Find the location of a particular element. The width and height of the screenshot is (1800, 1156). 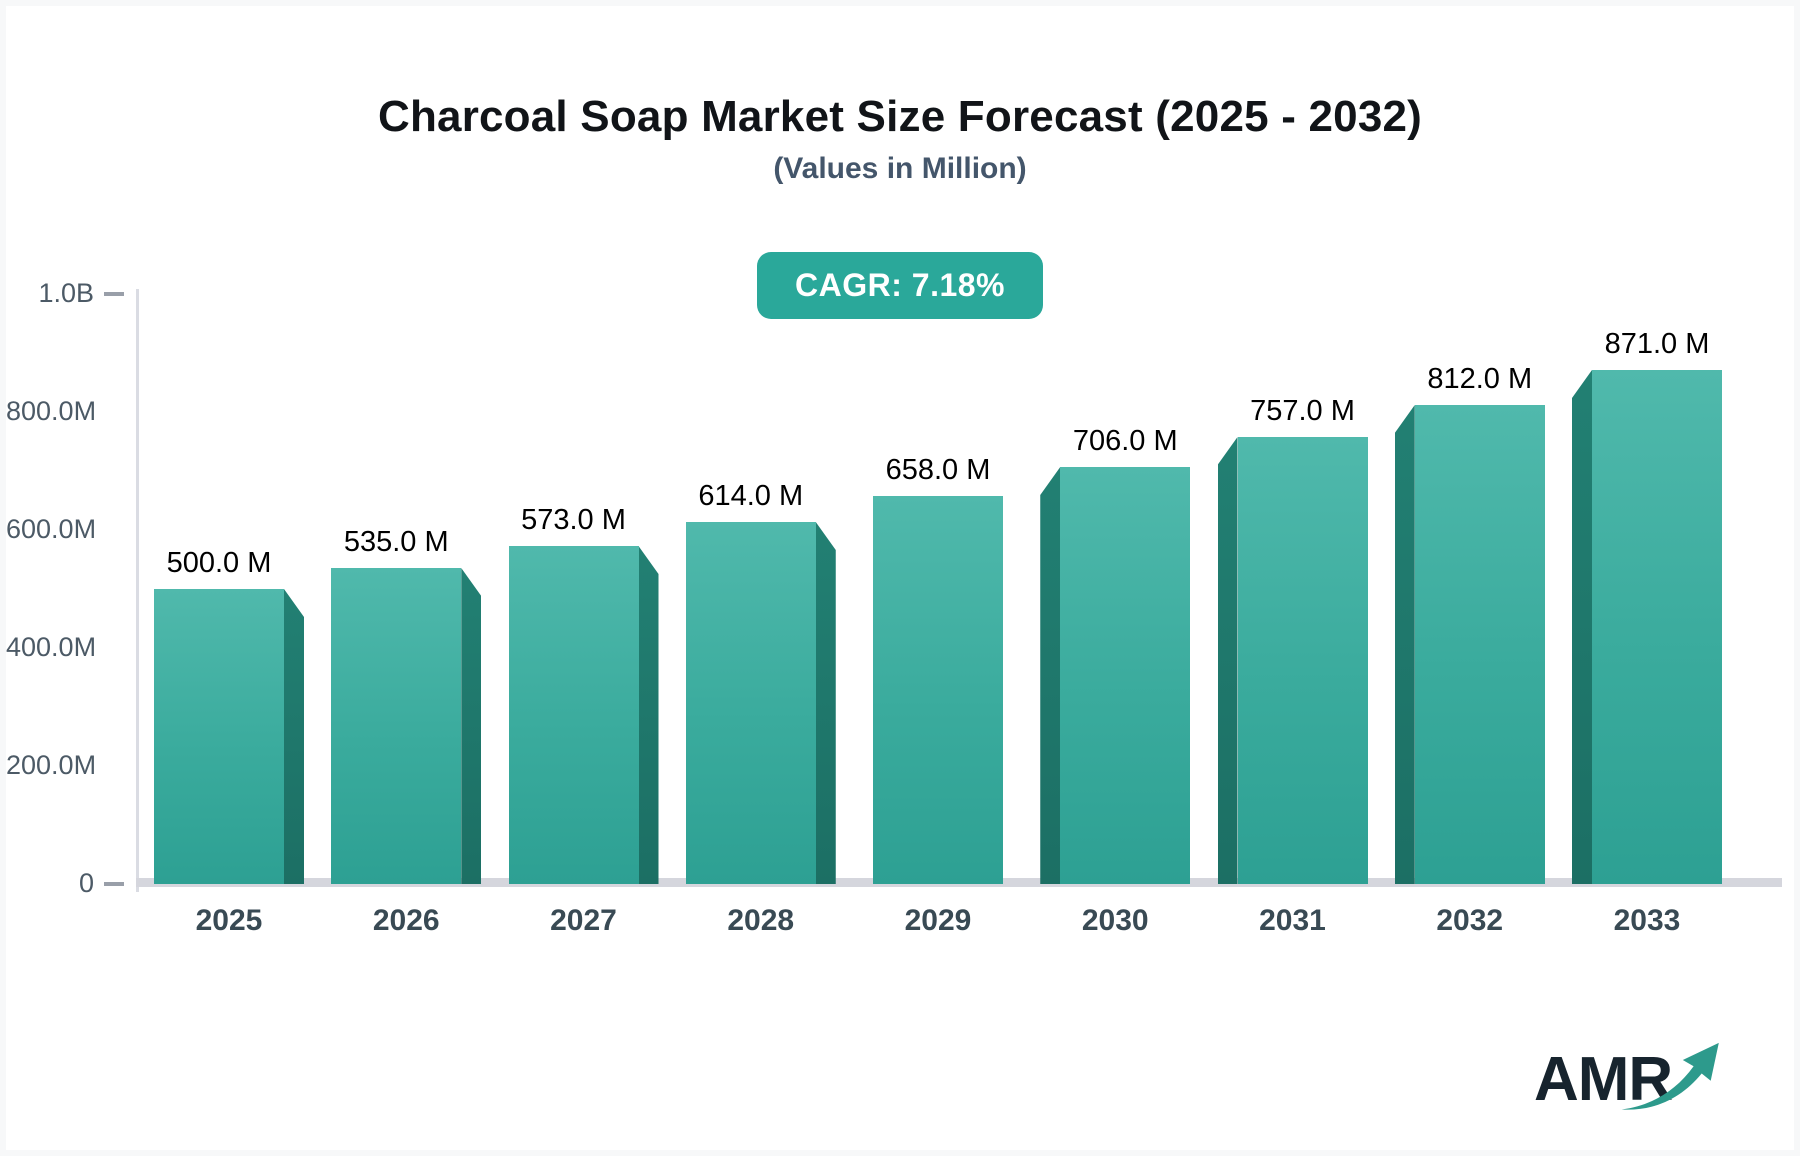

bar-value-label: 757.0 M is located at coordinates (1302, 411).